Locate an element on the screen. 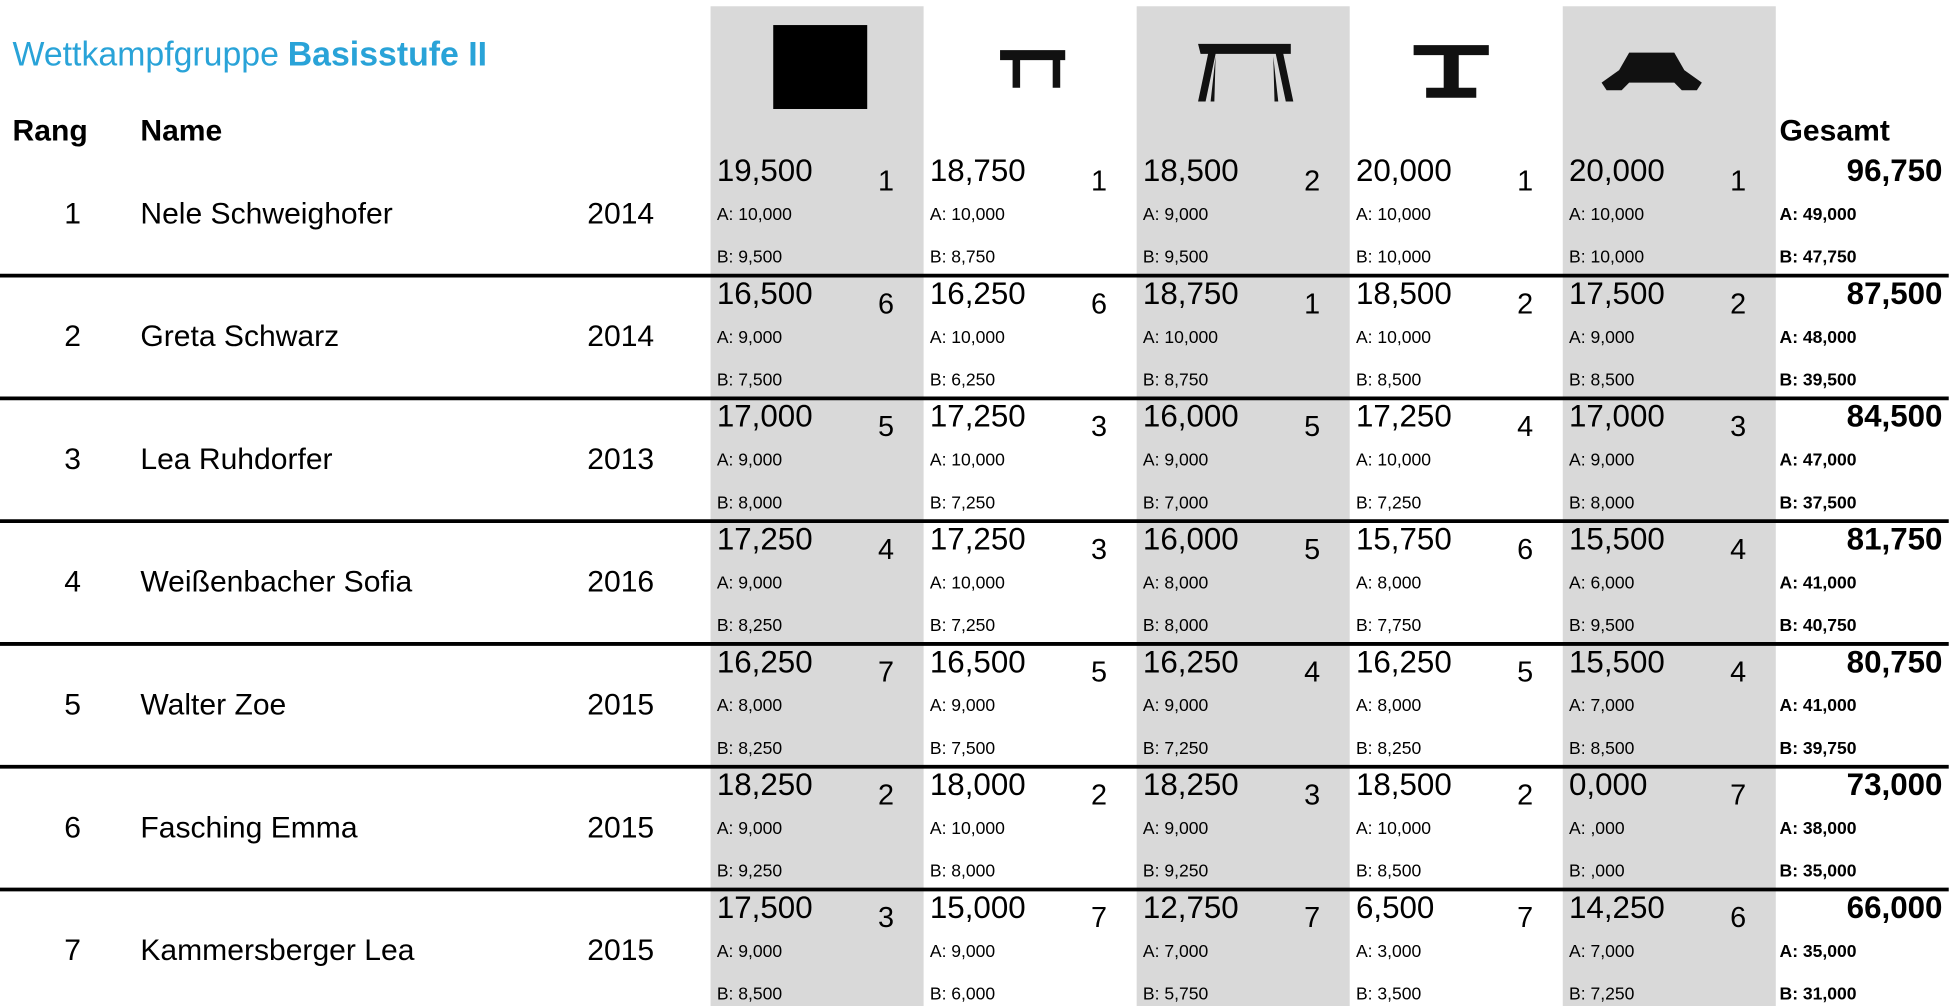 This screenshot has height=1006, width=1955. event-b: B: ,000 is located at coordinates (1597, 871).